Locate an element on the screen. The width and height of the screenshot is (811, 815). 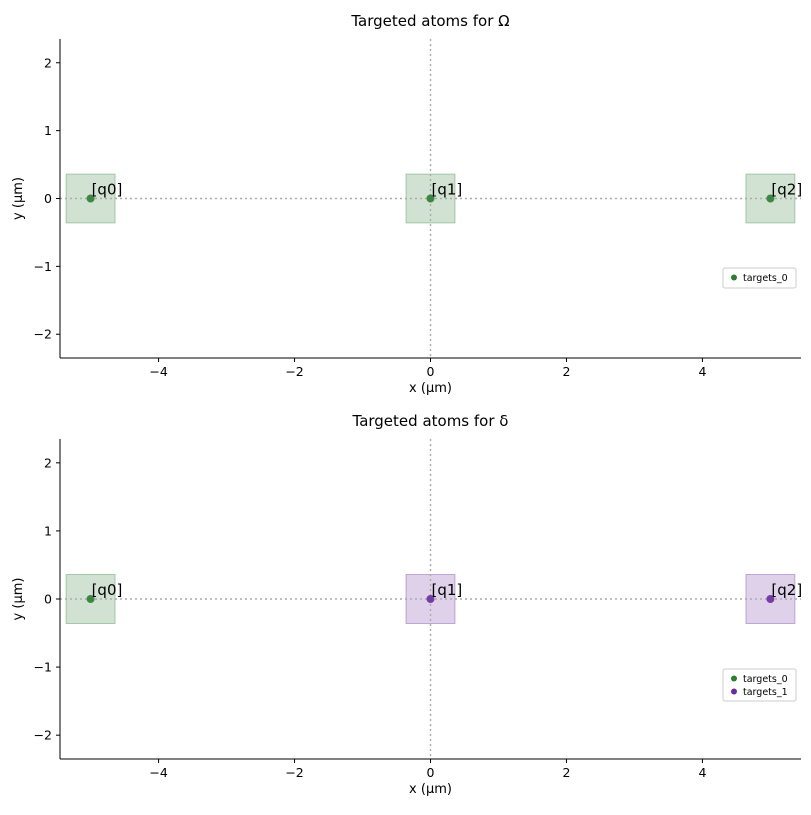
legend: targets_0 targets_1 is located at coordinates (759, 685).